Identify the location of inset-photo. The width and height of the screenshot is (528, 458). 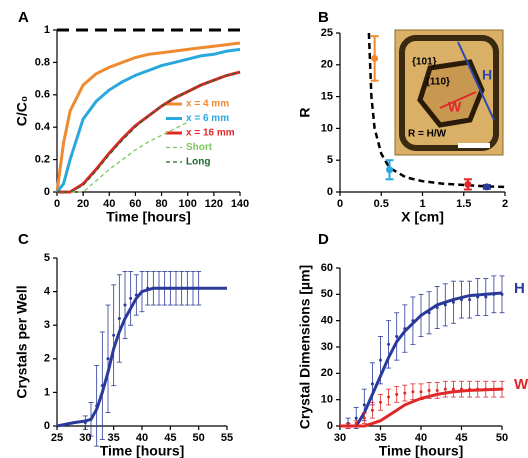
(449, 92).